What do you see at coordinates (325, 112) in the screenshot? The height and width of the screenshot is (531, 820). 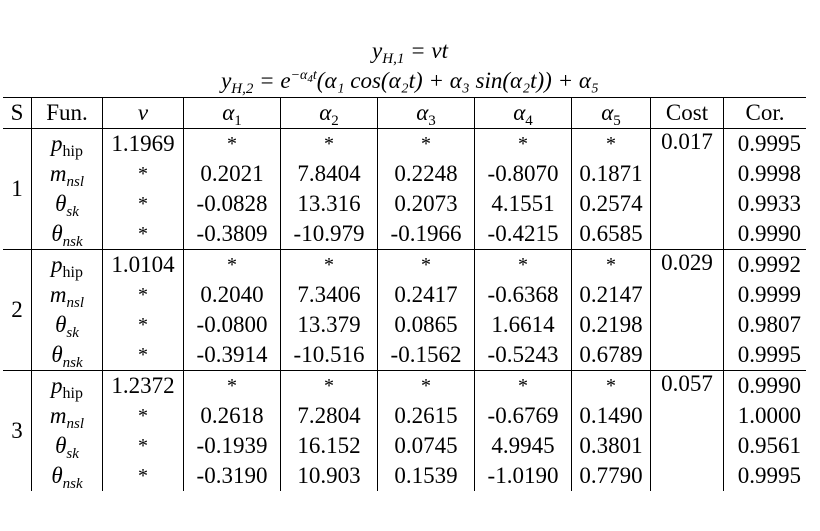 I see `header-alpha2-sym: α` at bounding box center [325, 112].